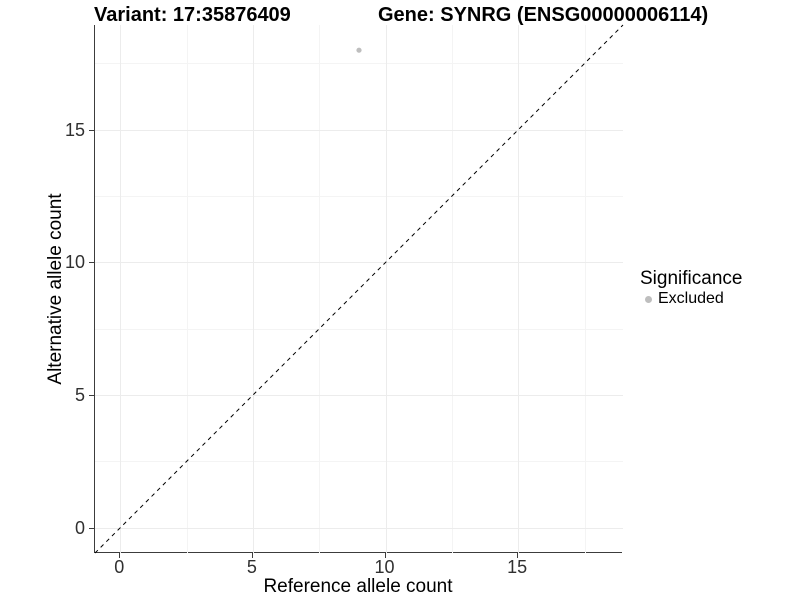  Describe the element at coordinates (359, 50) in the screenshot. I see `data-point` at that location.